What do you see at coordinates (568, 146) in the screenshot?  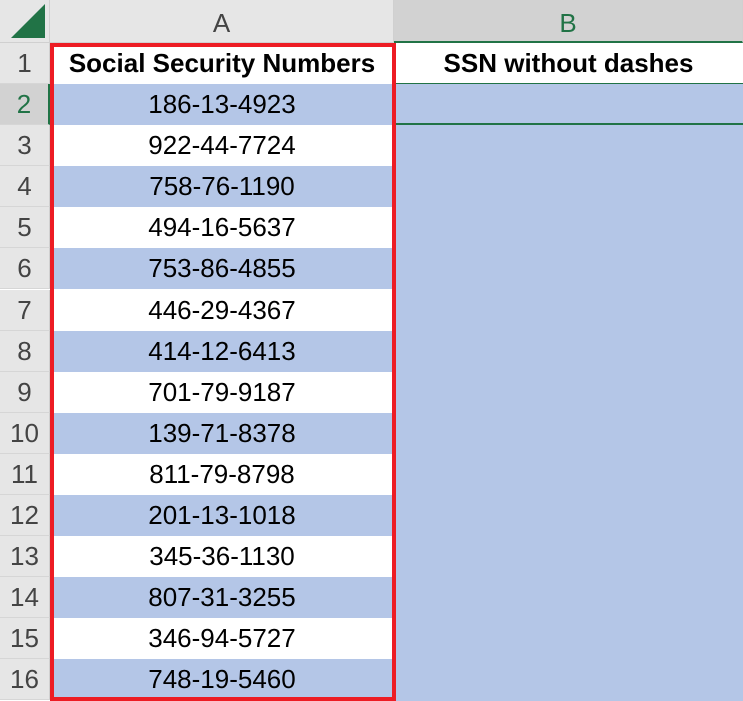 I see `cell-b3` at bounding box center [568, 146].